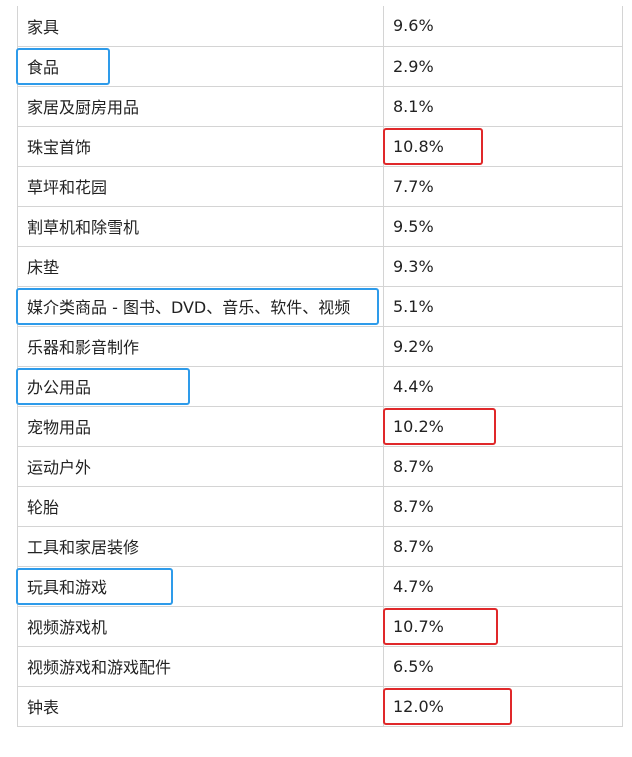  Describe the element at coordinates (413, 386) in the screenshot. I see `rate-text: 4.4%` at that location.